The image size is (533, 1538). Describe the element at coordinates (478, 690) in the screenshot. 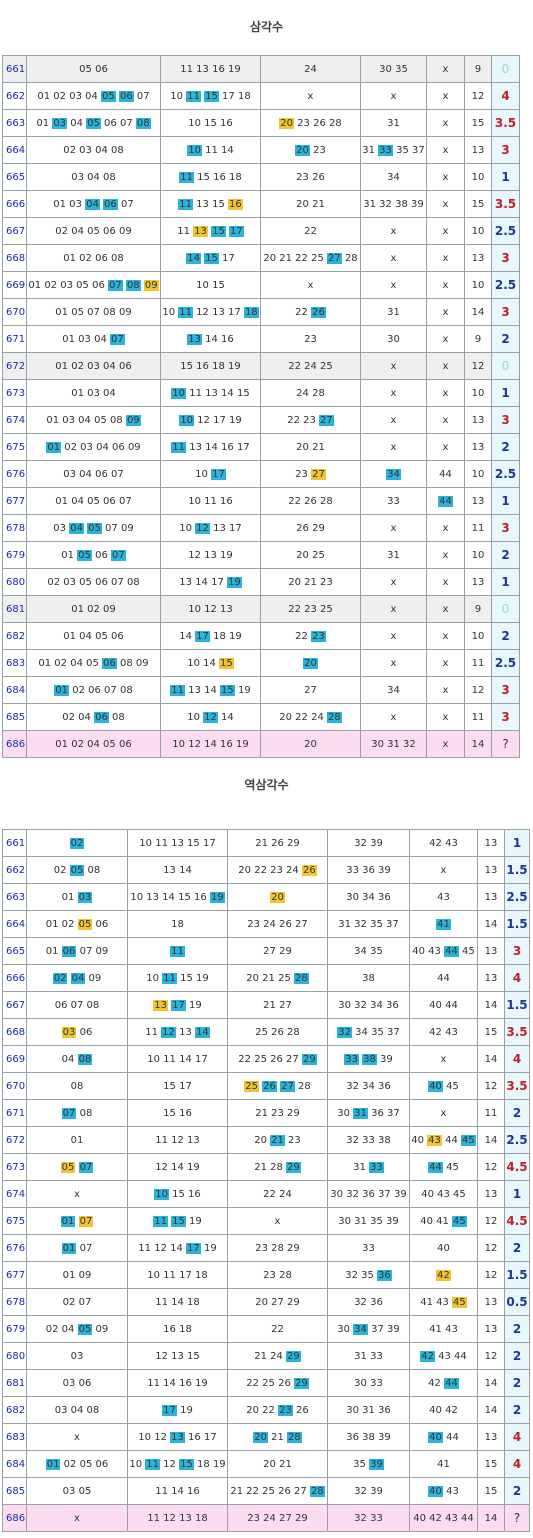

I see `count-cell: 12` at that location.